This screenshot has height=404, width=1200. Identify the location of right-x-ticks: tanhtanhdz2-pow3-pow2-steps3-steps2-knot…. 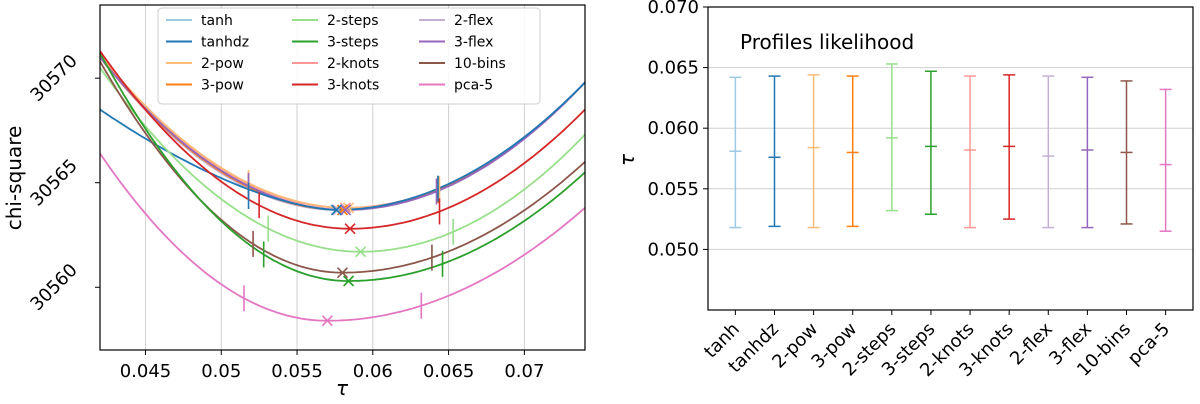
(937, 345).